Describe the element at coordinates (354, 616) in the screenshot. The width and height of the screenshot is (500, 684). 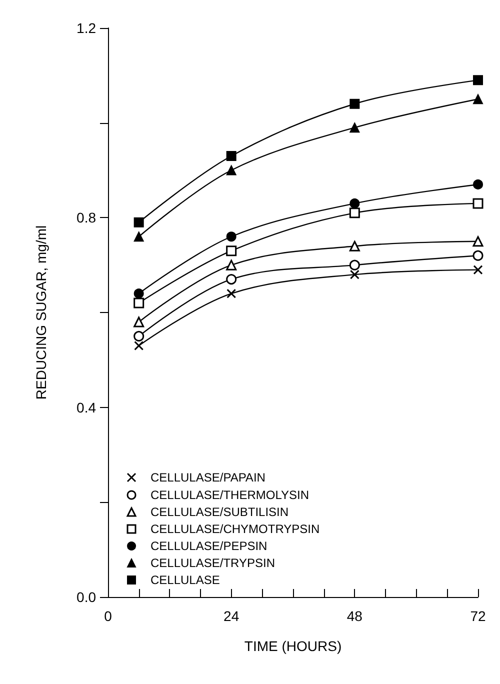
I see `x-tick-label: 48` at that location.